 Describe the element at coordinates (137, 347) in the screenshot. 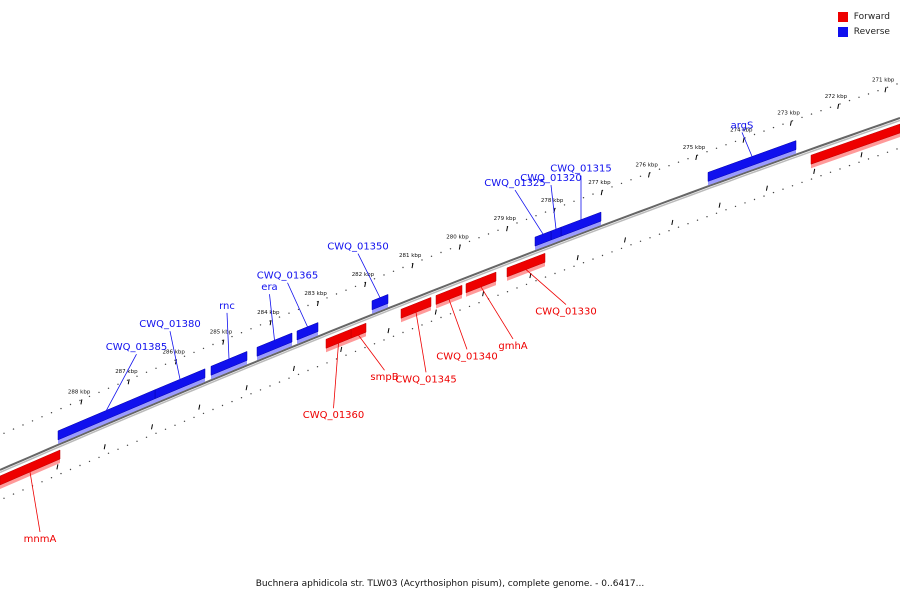

I see `gene-label-cwq_01385: CWQ_01385` at that location.